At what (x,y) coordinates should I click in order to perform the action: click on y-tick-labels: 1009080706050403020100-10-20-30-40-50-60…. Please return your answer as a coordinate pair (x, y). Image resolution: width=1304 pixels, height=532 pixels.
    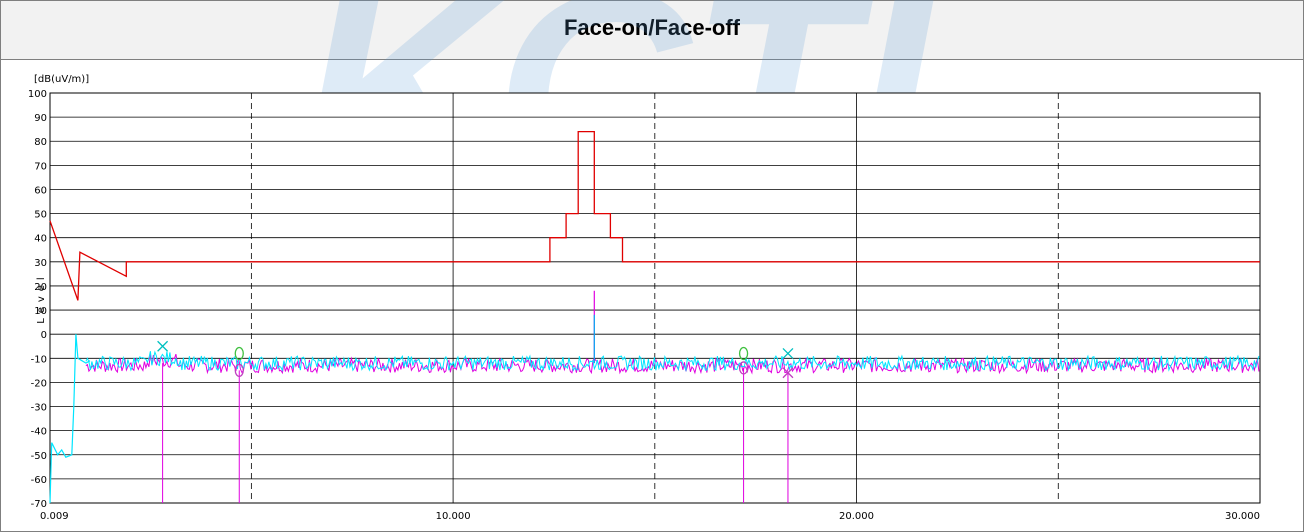
    Looking at the image, I should click on (37, 299).